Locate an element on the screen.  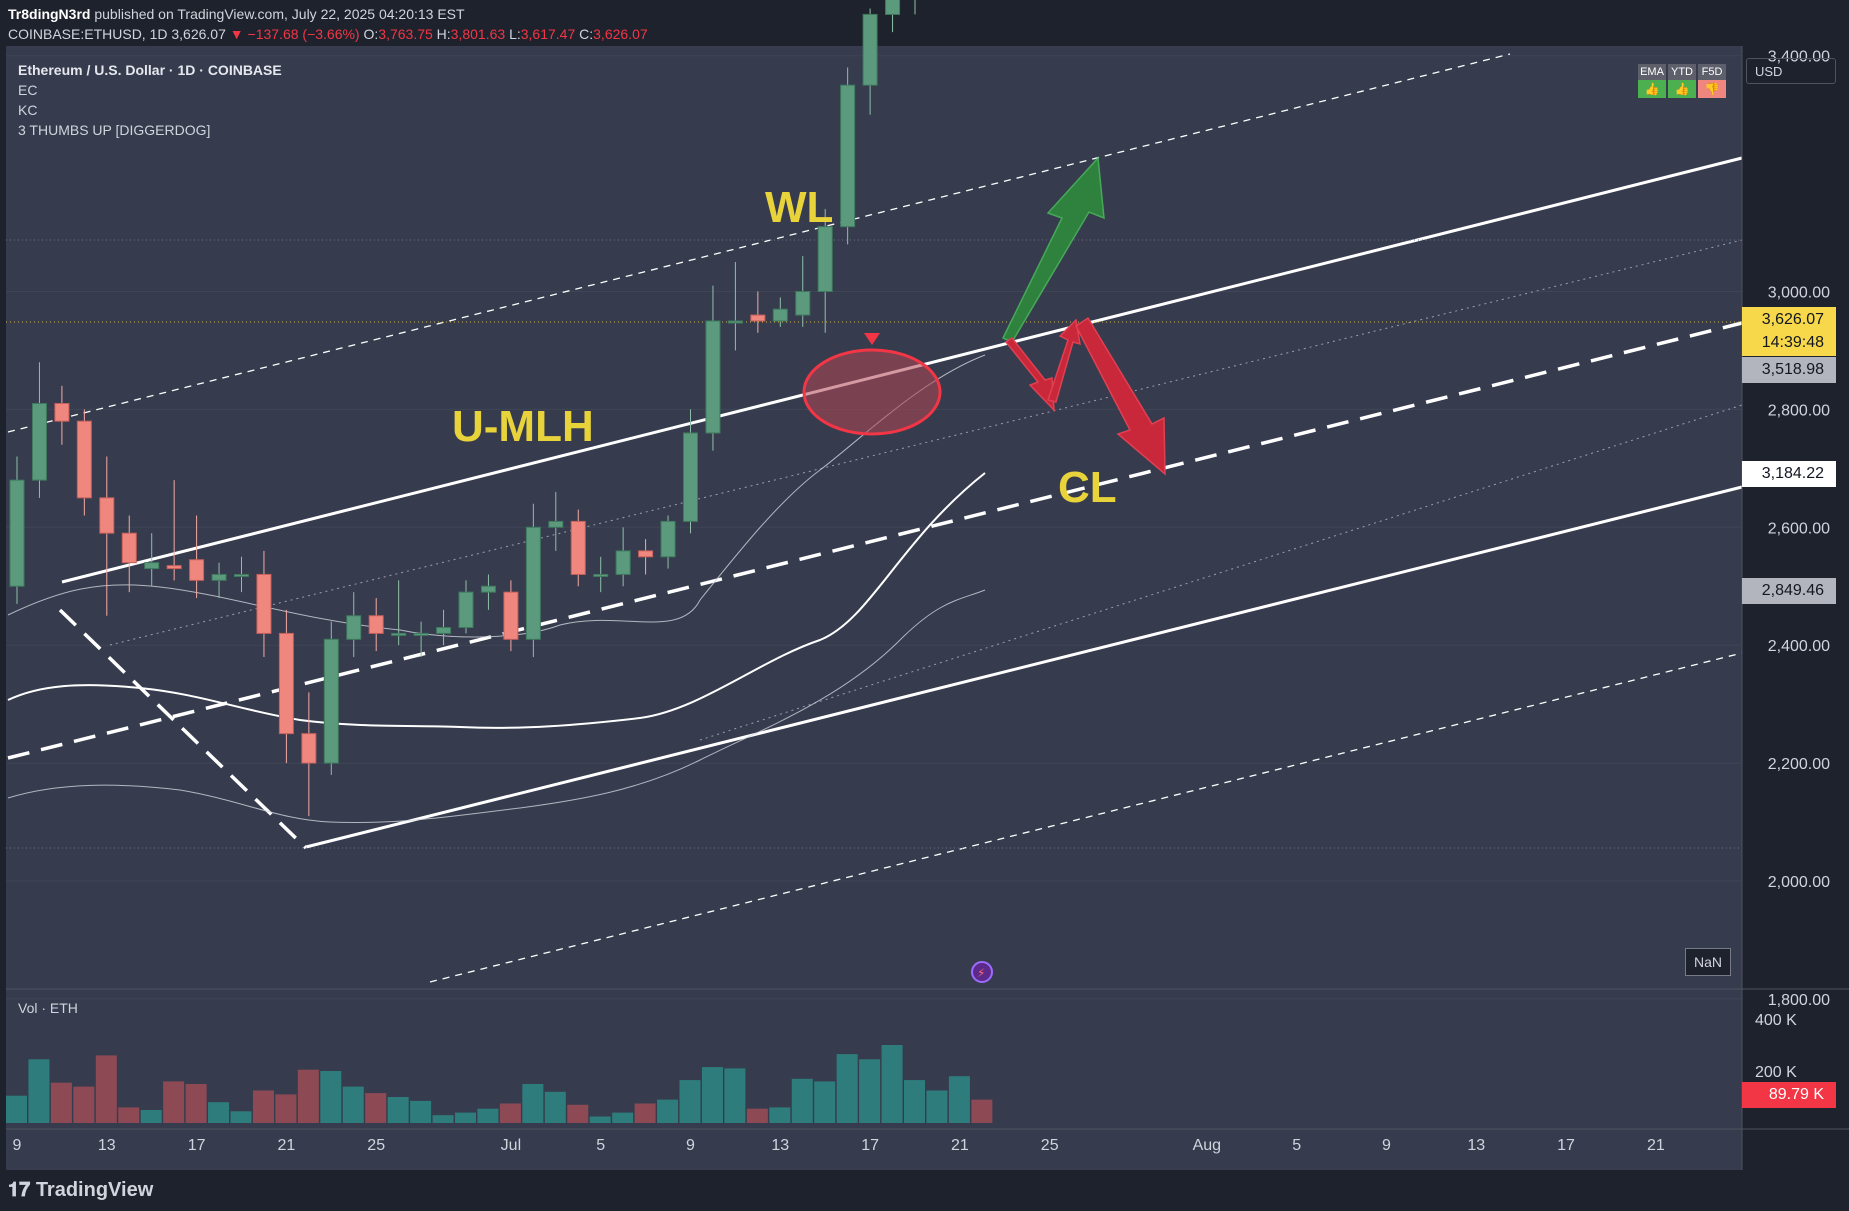
close-value: 3,626.07 is located at coordinates (620, 34).